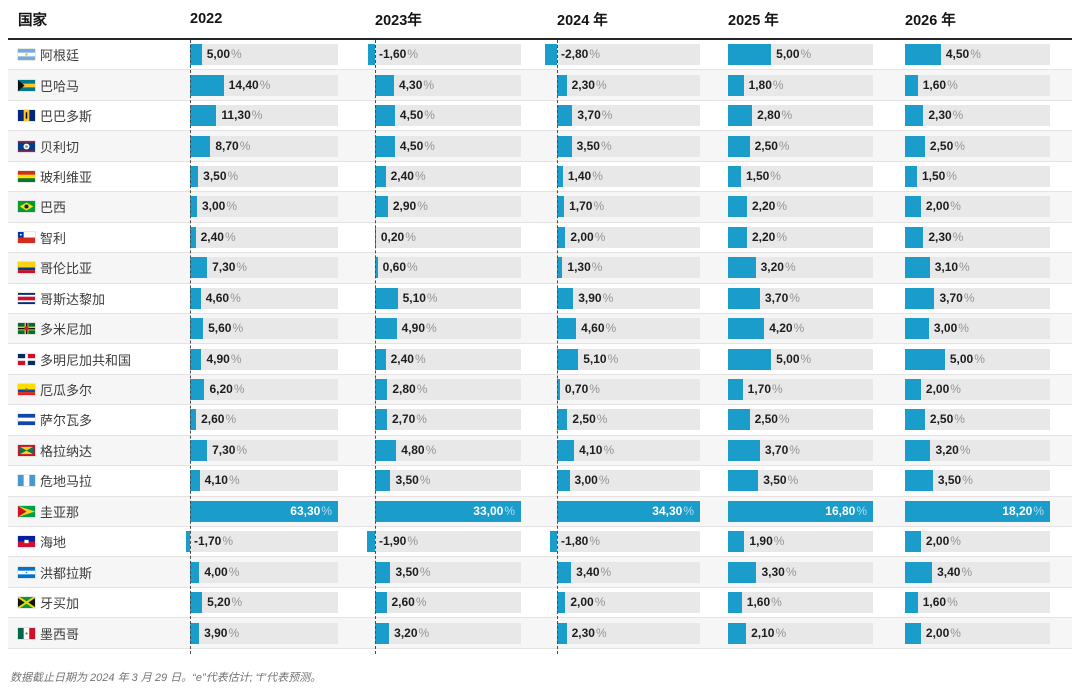  Describe the element at coordinates (628, 390) in the screenshot. I see `bar-track: 0,70%` at that location.